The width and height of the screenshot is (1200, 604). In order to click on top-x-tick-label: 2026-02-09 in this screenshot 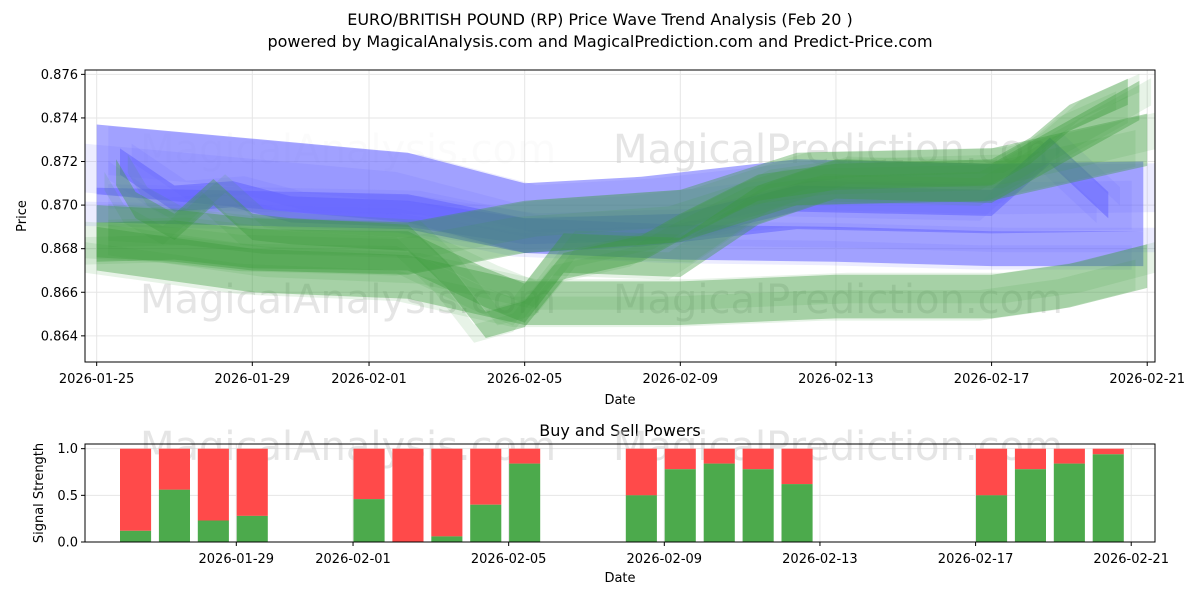, I will do `click(681, 379)`.